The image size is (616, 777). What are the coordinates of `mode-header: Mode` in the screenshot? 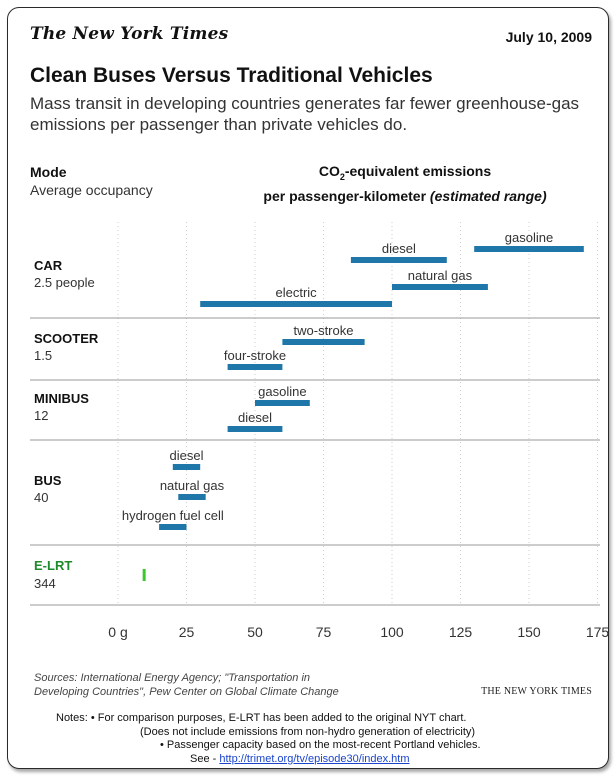 It's located at (48, 172).